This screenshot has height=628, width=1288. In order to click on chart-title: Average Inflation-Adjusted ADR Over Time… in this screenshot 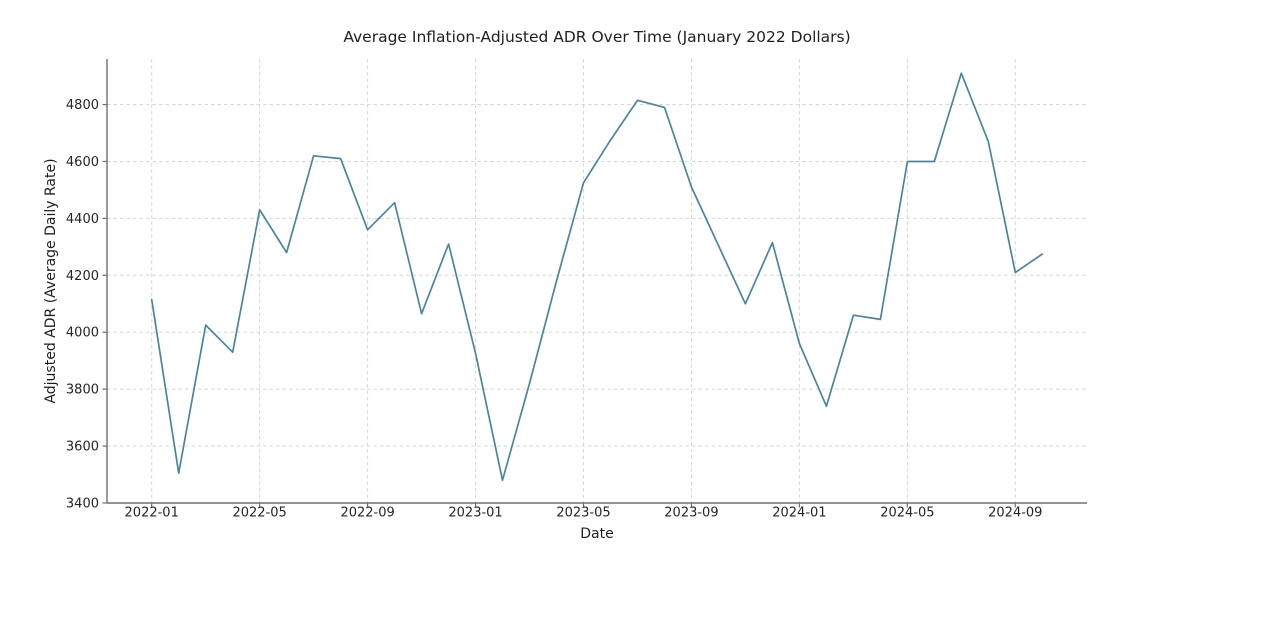, I will do `click(596, 37)`.